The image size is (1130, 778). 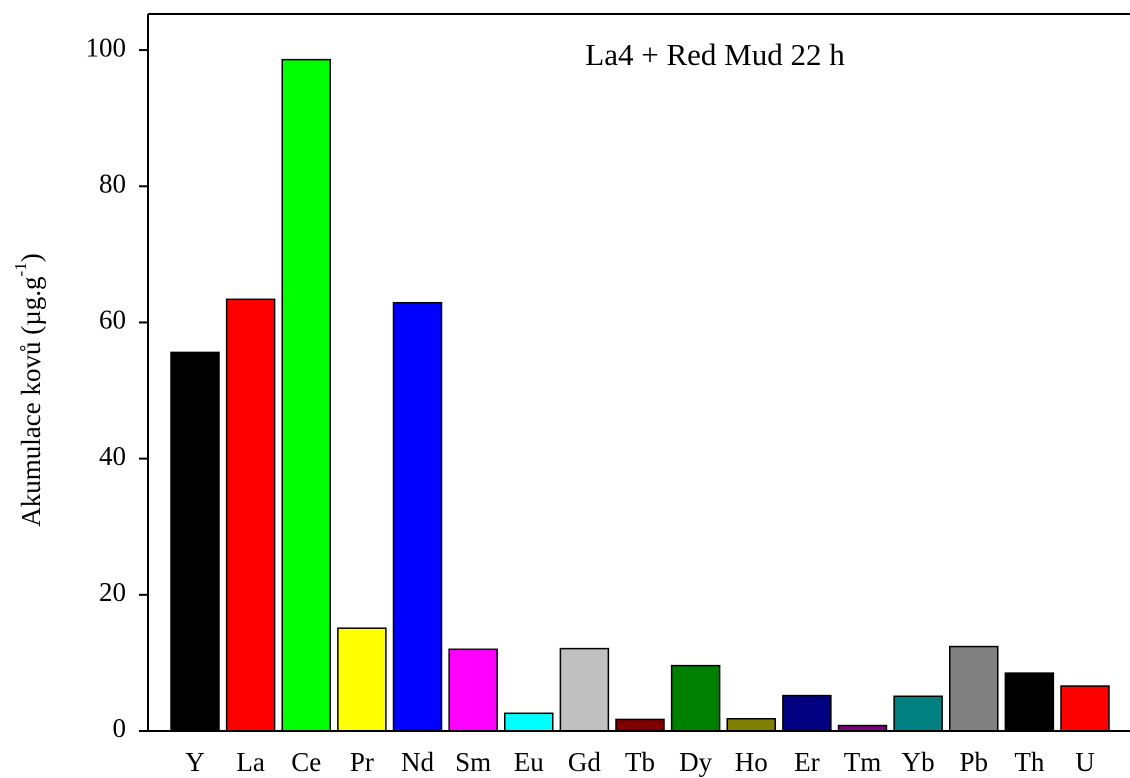 What do you see at coordinates (250, 762) in the screenshot?
I see `x-tick-label: La` at bounding box center [250, 762].